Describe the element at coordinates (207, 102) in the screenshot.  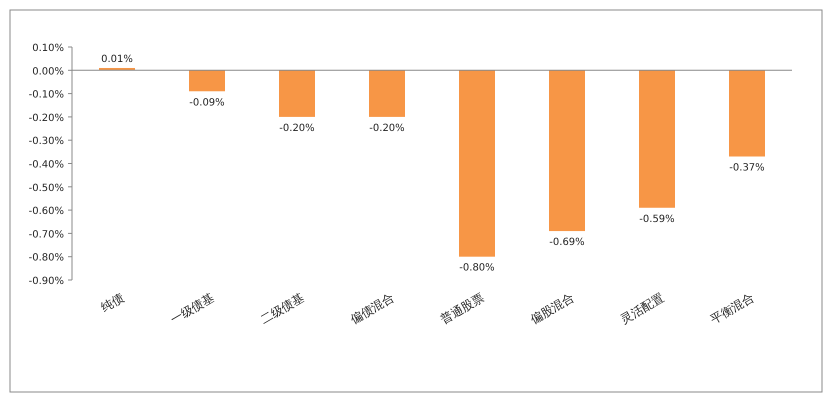
I see `data-label: -0.09%` at that location.